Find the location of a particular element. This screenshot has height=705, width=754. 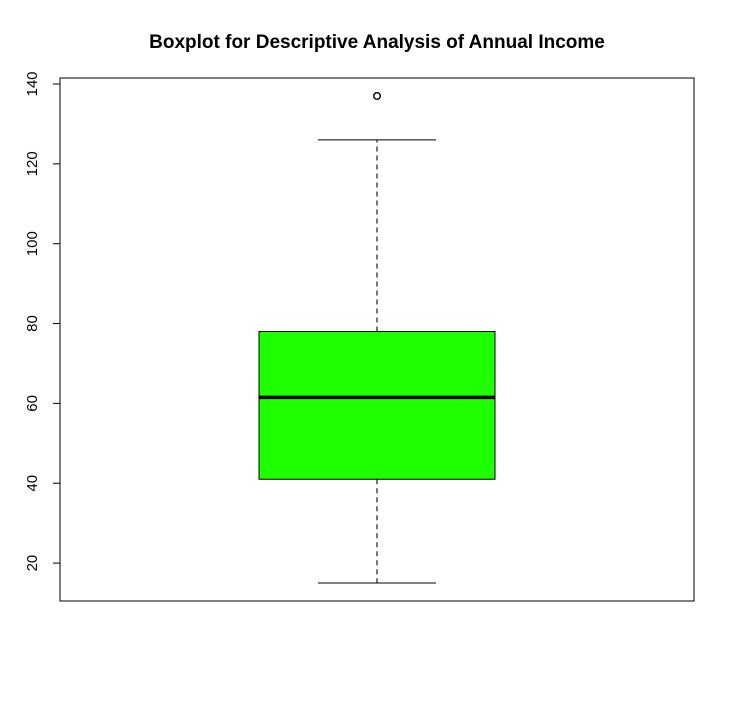

y-tick-label: 100 is located at coordinates (32, 243).